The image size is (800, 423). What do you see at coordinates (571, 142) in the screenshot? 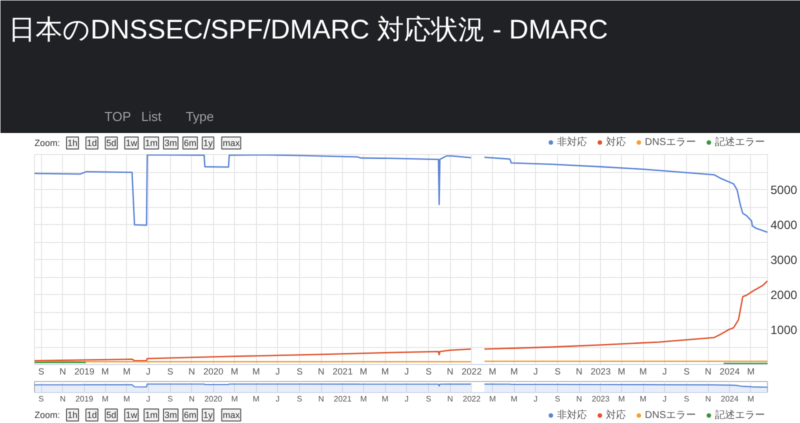
I see `legend-label: 非対応` at bounding box center [571, 142].